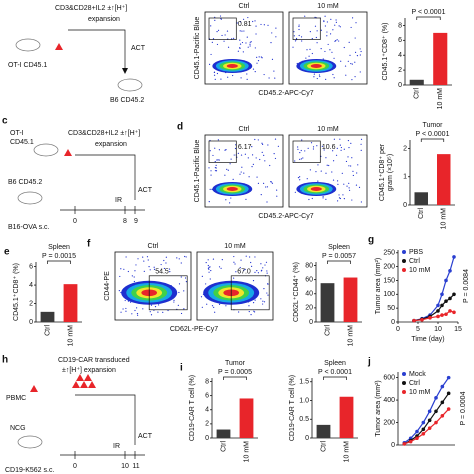  I want to click on x-axis-label: CD45.2-APC-Cy7, so click(285, 216).